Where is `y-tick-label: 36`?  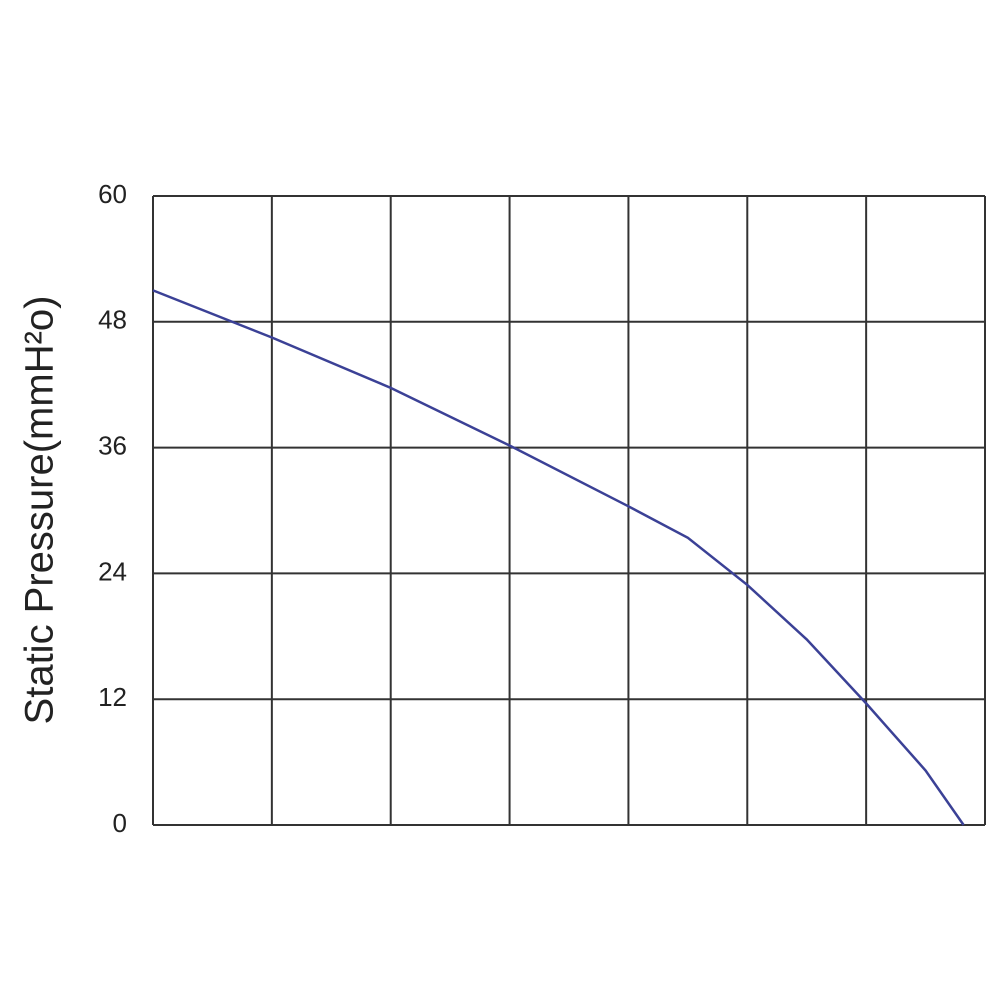 y-tick-label: 36 is located at coordinates (112, 445).